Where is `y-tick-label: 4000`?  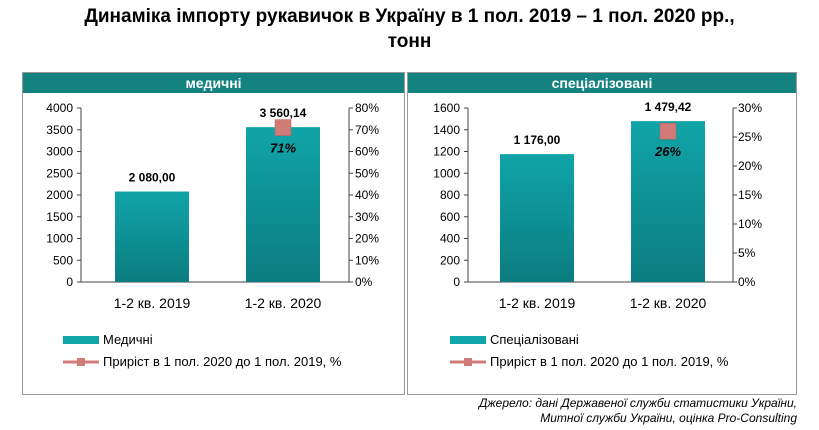
y-tick-label: 4000 is located at coordinates (59, 108).